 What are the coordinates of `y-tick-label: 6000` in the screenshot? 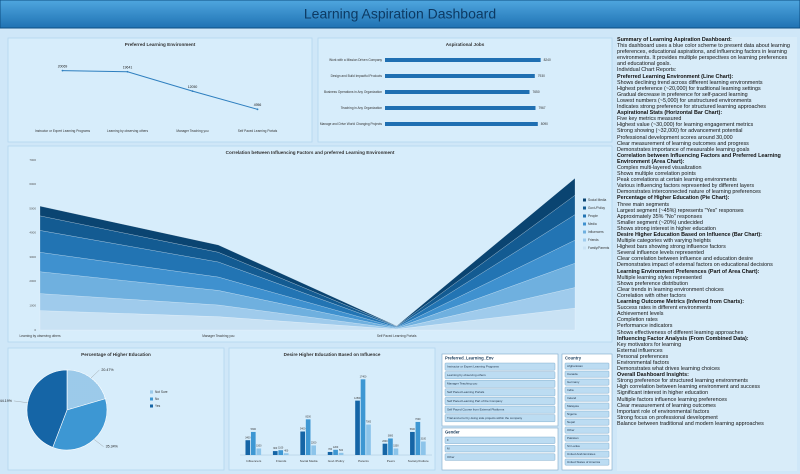 It's located at (32, 184).